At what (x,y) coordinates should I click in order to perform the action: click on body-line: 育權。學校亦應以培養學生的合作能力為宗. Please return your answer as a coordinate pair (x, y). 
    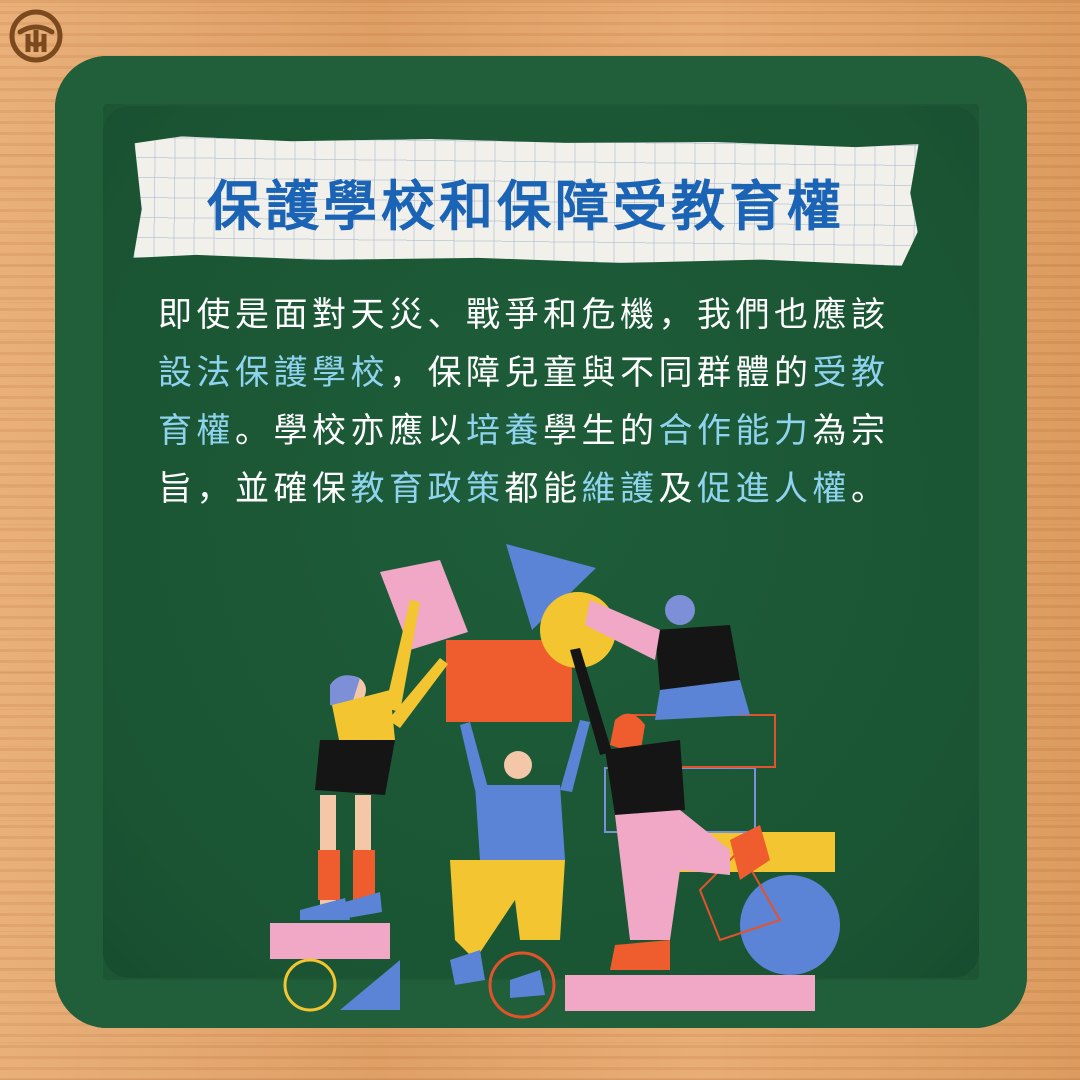
    Looking at the image, I should click on (558, 431).